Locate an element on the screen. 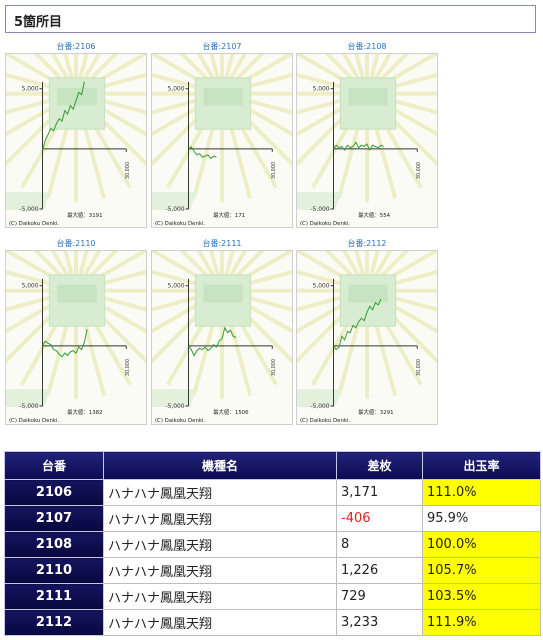 The image size is (543, 640). table-header-row: 台番 機種名 差枚 出玉率 is located at coordinates (272, 465).